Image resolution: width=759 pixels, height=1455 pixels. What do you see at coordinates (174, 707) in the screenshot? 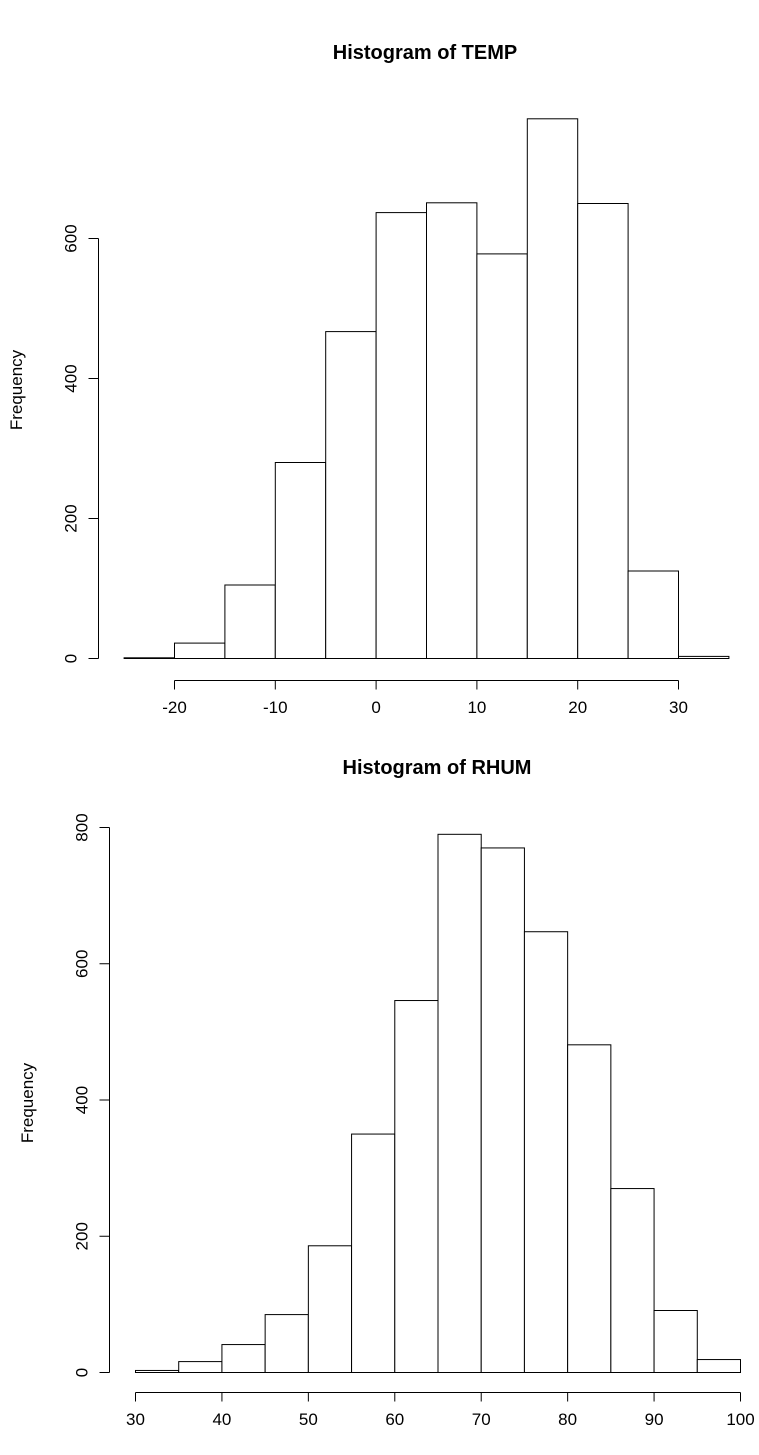
I see `x-tick-label: -20` at bounding box center [174, 707].